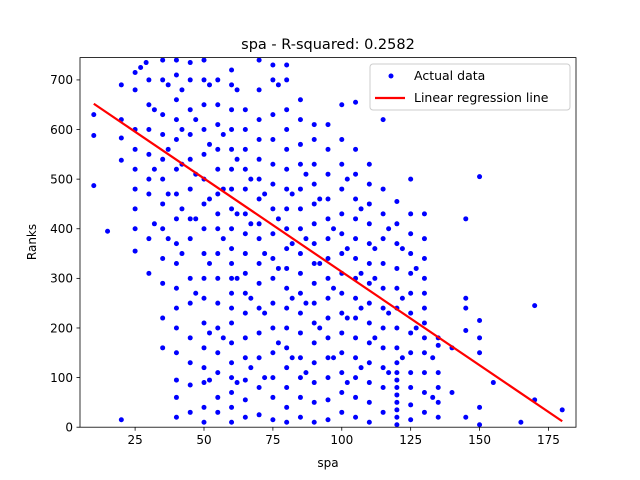  What do you see at coordinates (61, 229) in the screenshot?
I see `y-tick-label: 400` at bounding box center [61, 229].